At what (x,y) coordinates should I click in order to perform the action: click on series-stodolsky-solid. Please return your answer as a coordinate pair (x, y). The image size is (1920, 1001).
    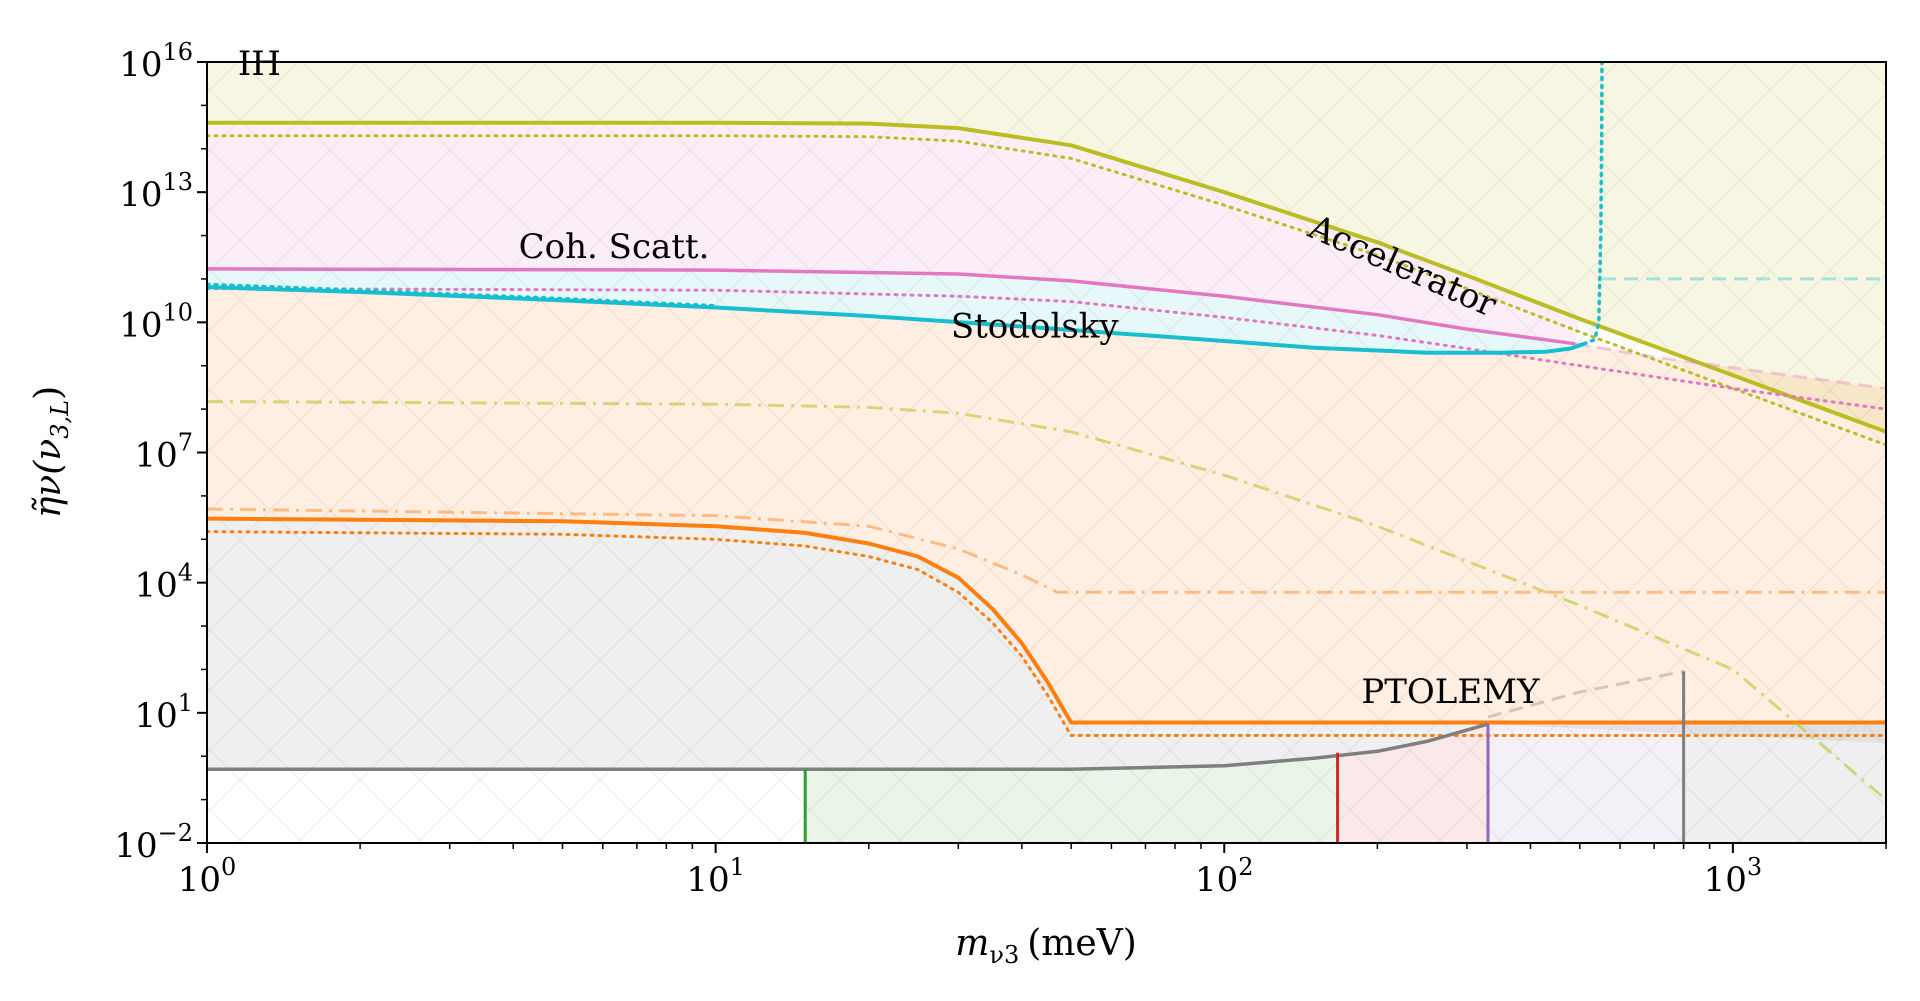
    Looking at the image, I should click on (896, 320).